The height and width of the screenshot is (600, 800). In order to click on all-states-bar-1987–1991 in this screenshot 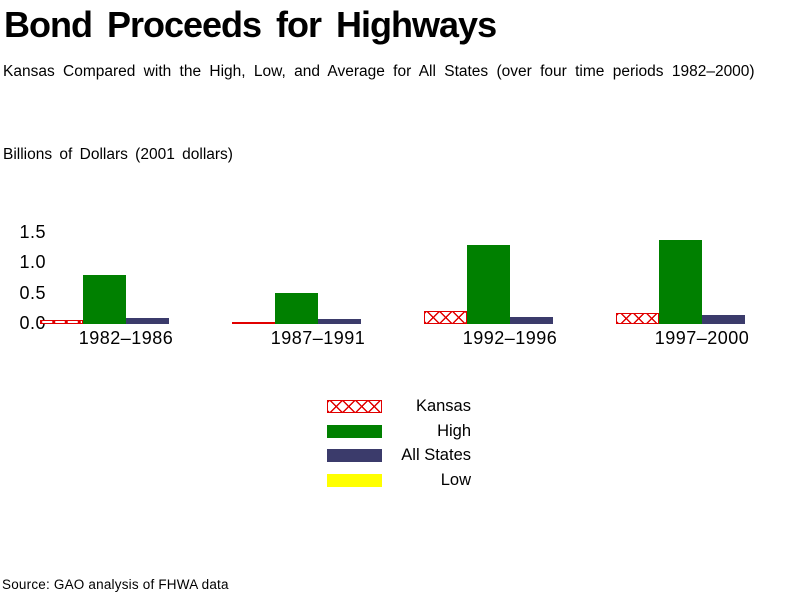, I will do `click(339, 321)`.